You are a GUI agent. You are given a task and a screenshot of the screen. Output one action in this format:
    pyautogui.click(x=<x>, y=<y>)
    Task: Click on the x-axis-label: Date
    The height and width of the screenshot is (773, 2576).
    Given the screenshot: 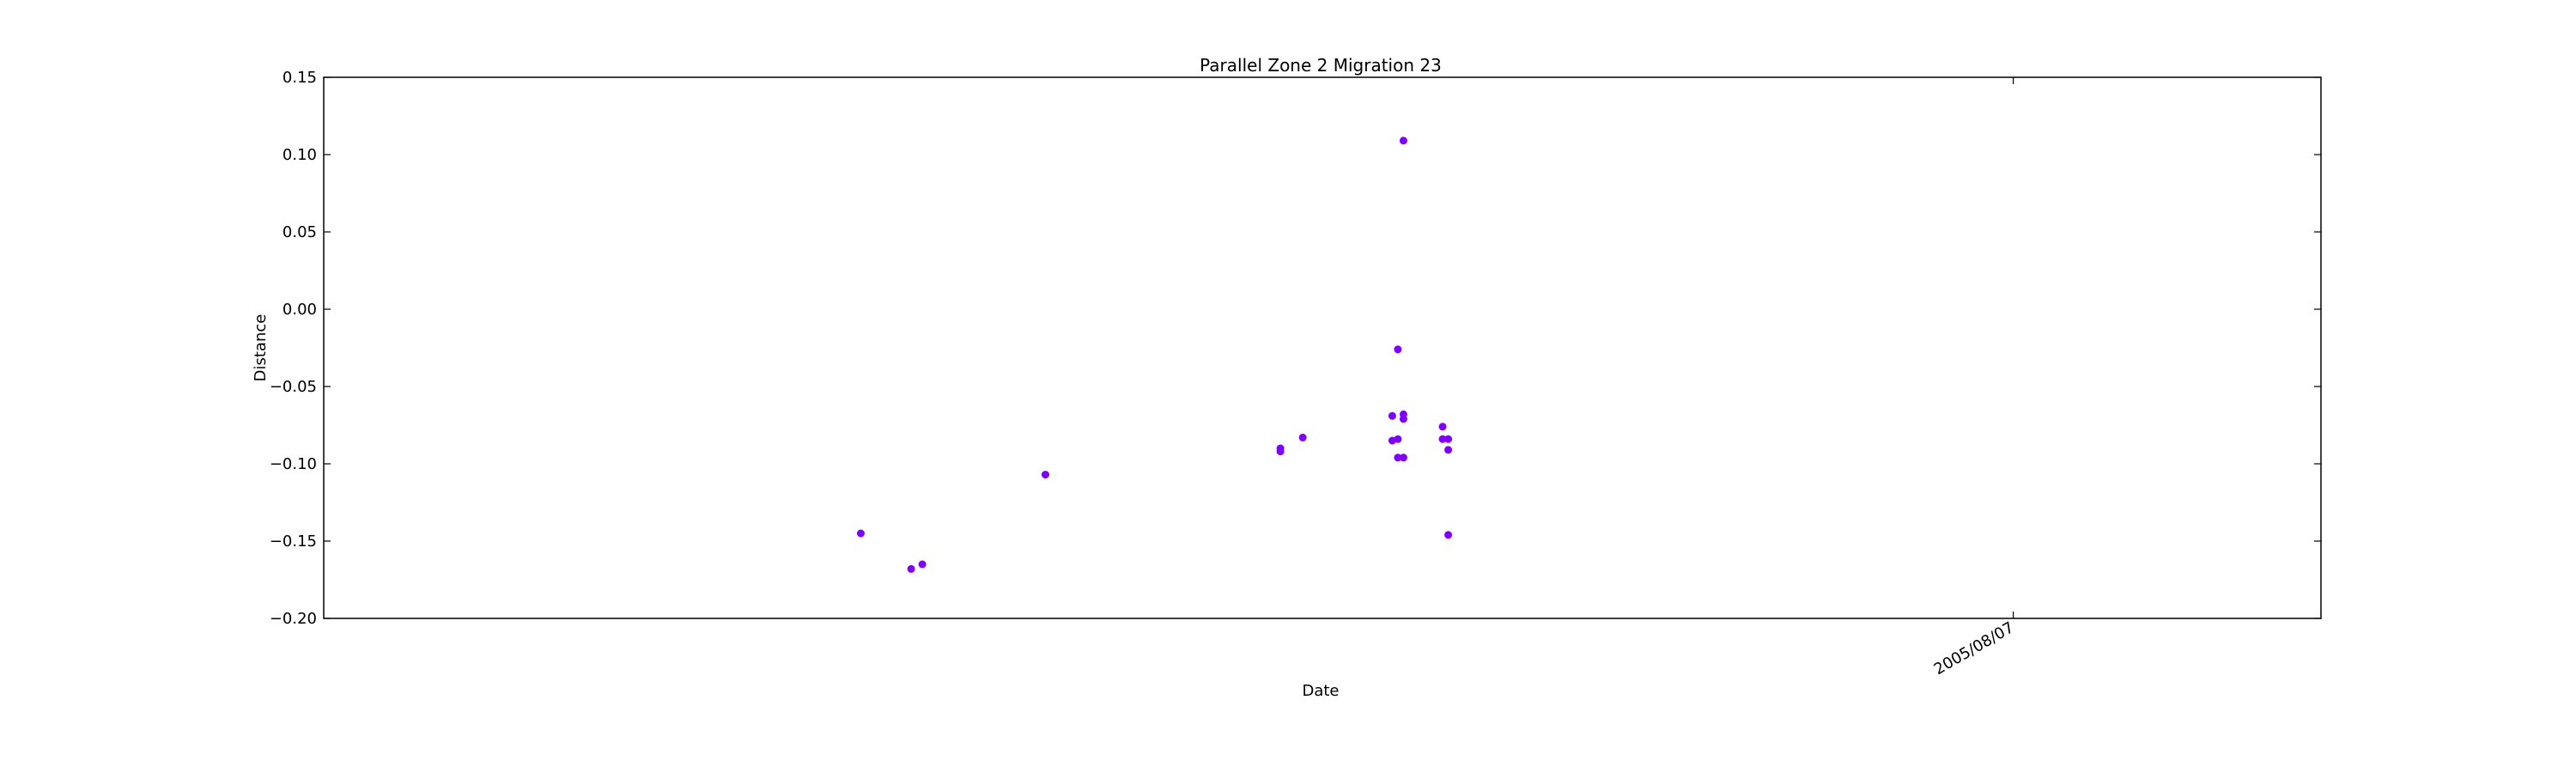 What is the action you would take?
    pyautogui.click(x=1320, y=691)
    